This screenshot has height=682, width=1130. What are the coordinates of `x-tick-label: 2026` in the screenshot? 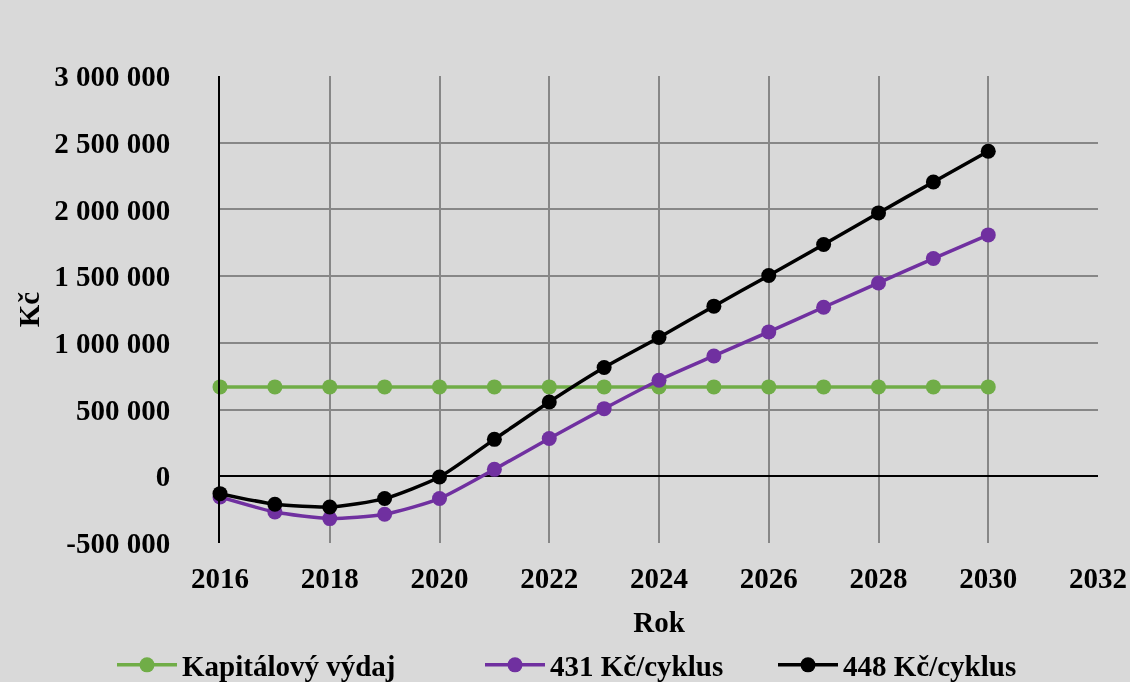 It's located at (768, 578).